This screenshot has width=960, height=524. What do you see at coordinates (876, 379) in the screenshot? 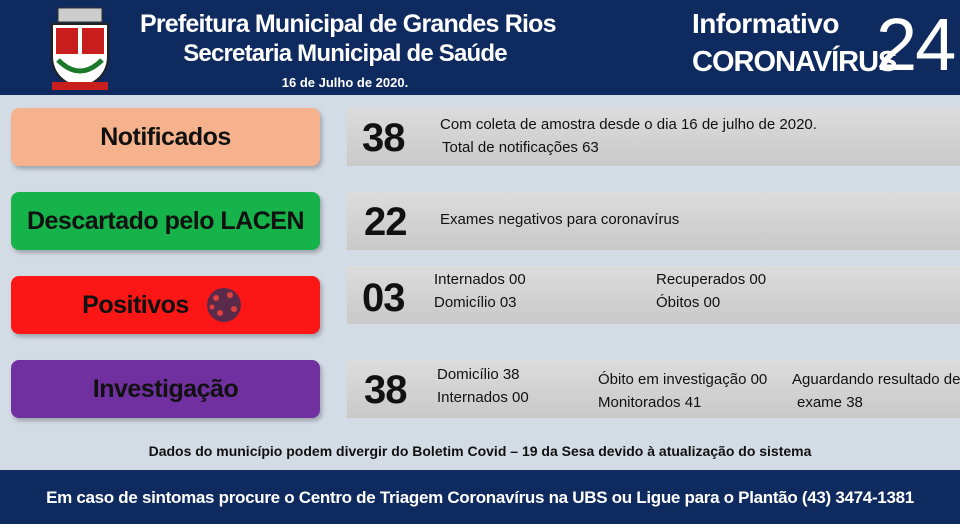
I see `row-detail: Aguardando resultado de` at bounding box center [876, 379].